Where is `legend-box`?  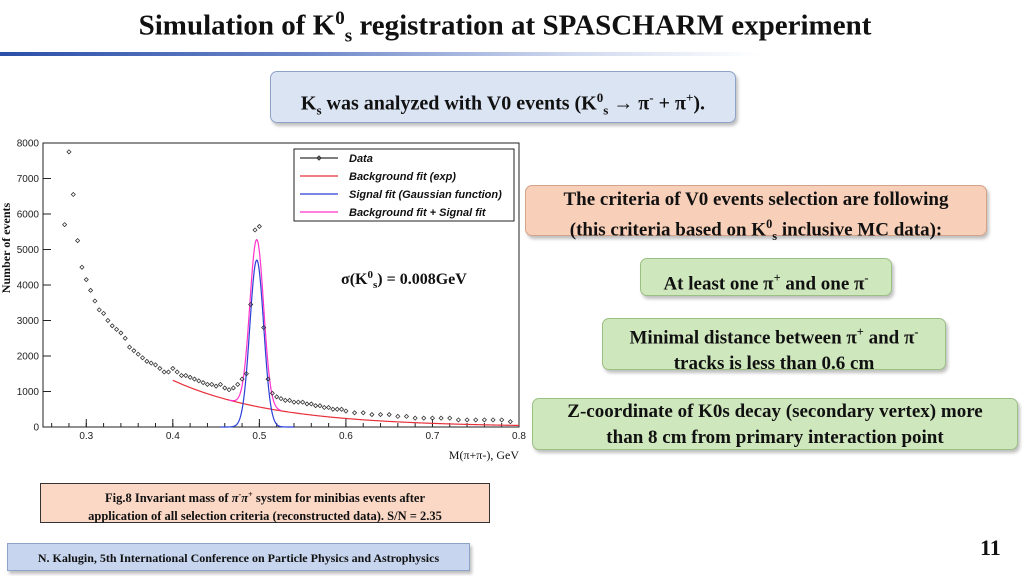
legend-box is located at coordinates (404, 185).